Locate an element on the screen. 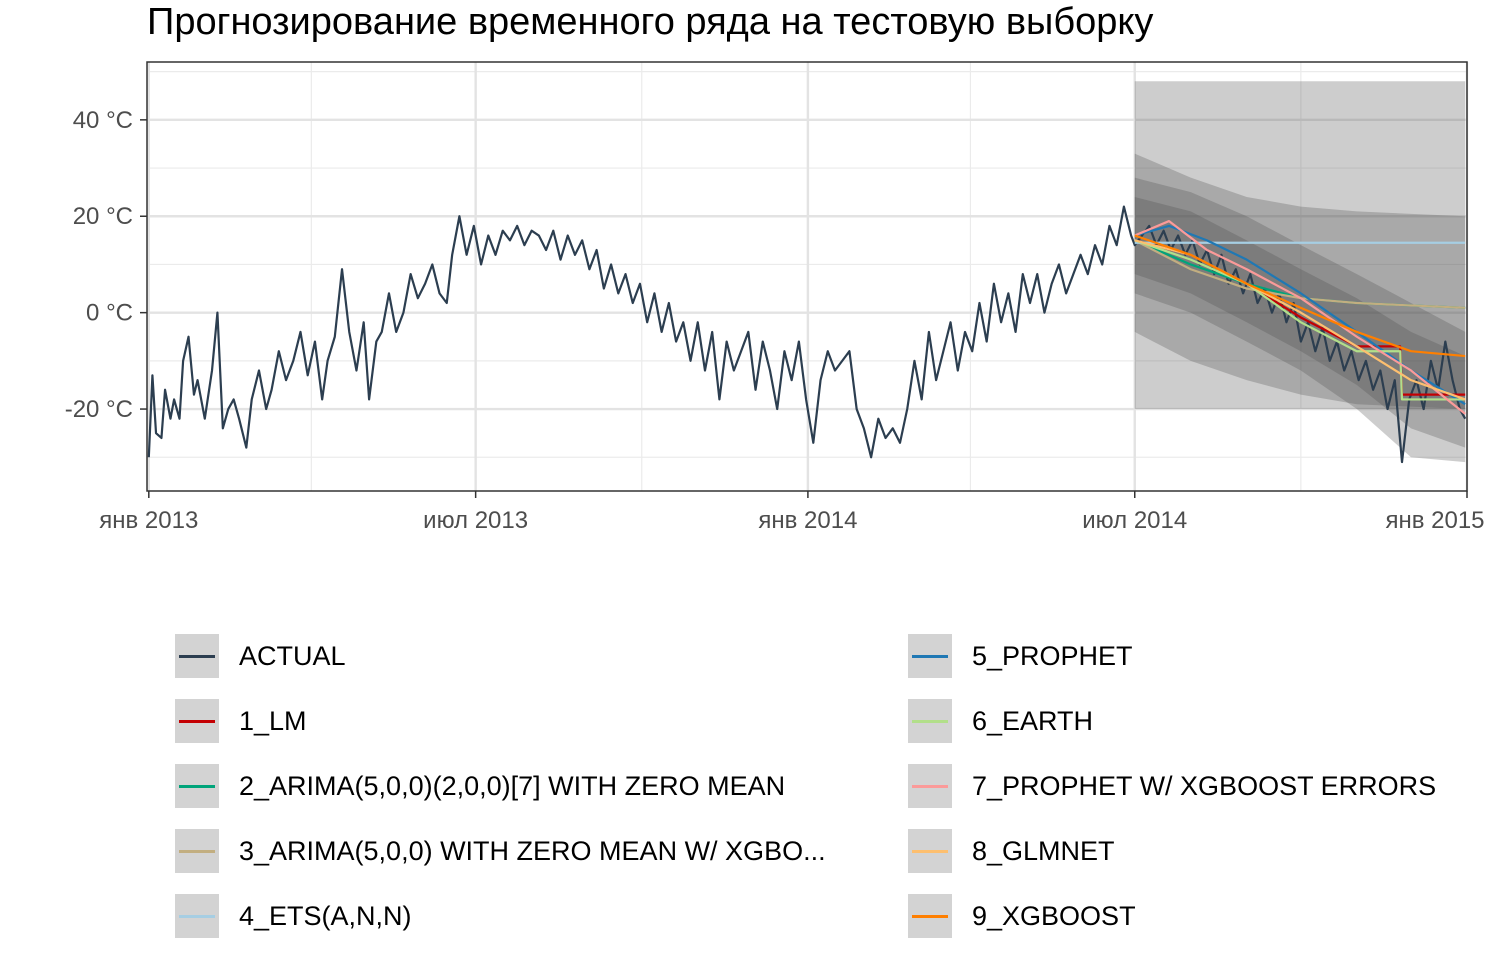 The height and width of the screenshot is (960, 1497). legend-label: 8_GLMNET is located at coordinates (1043, 850).